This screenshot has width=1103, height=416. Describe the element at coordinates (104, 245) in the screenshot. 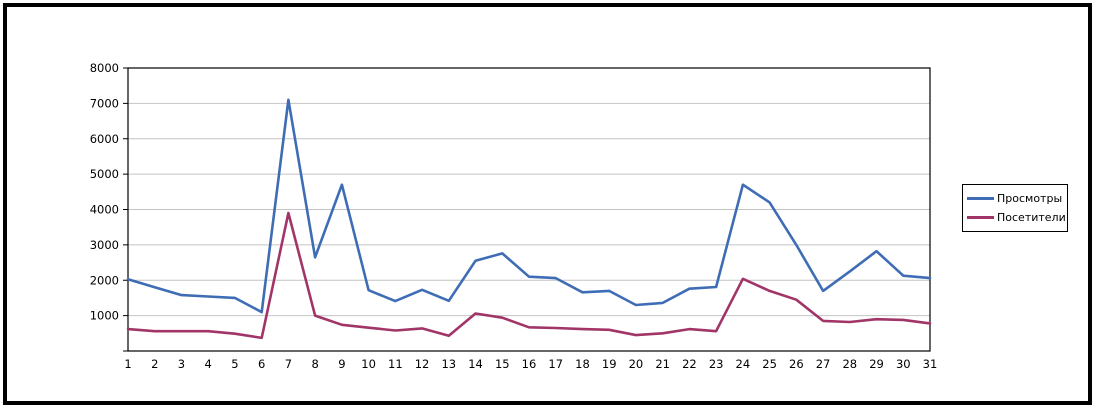

I see `y-axis-label: 3000` at that location.